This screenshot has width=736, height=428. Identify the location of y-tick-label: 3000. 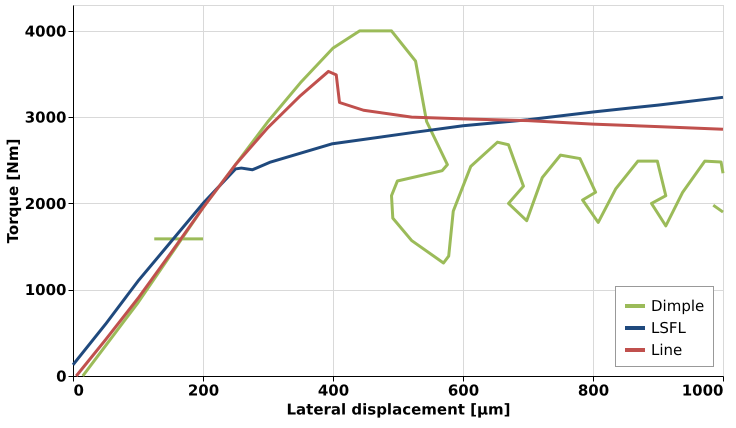
(45, 117).